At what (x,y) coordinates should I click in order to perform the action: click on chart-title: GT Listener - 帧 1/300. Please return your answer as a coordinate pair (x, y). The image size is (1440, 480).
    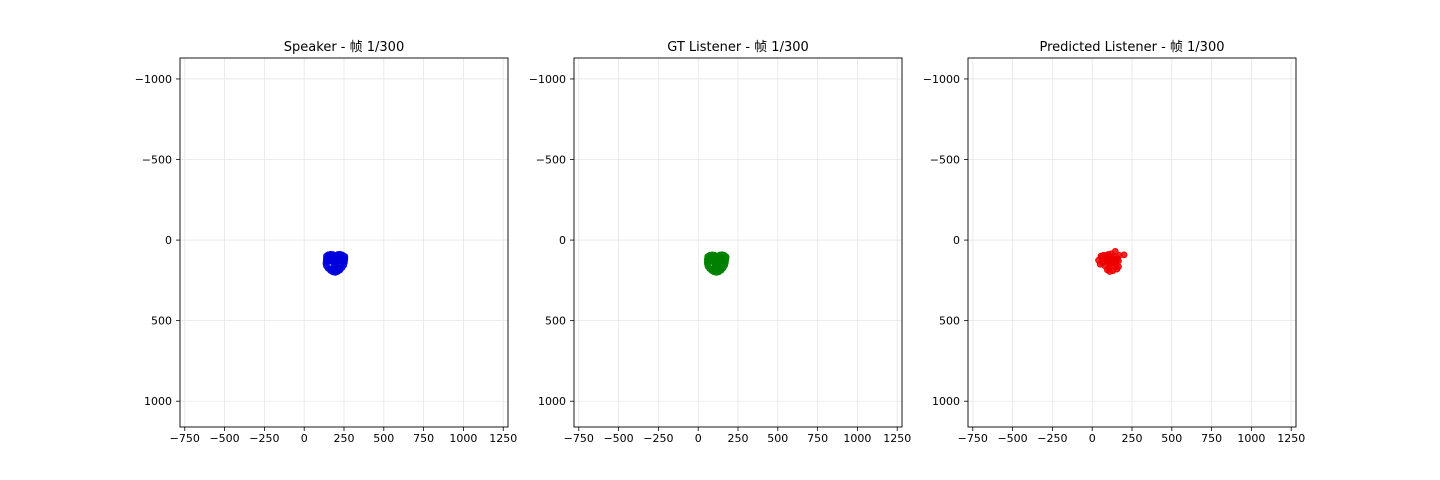
    Looking at the image, I should click on (738, 47).